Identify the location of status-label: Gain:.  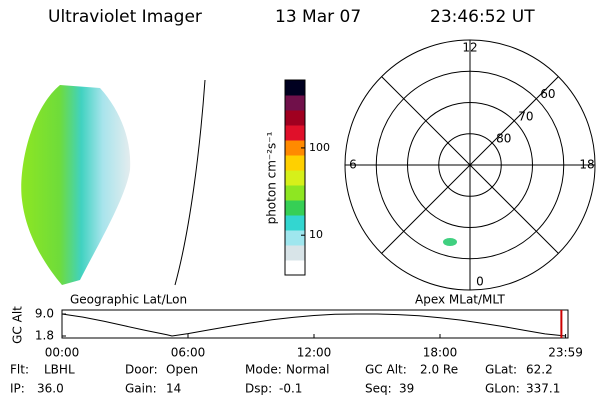
(141, 389).